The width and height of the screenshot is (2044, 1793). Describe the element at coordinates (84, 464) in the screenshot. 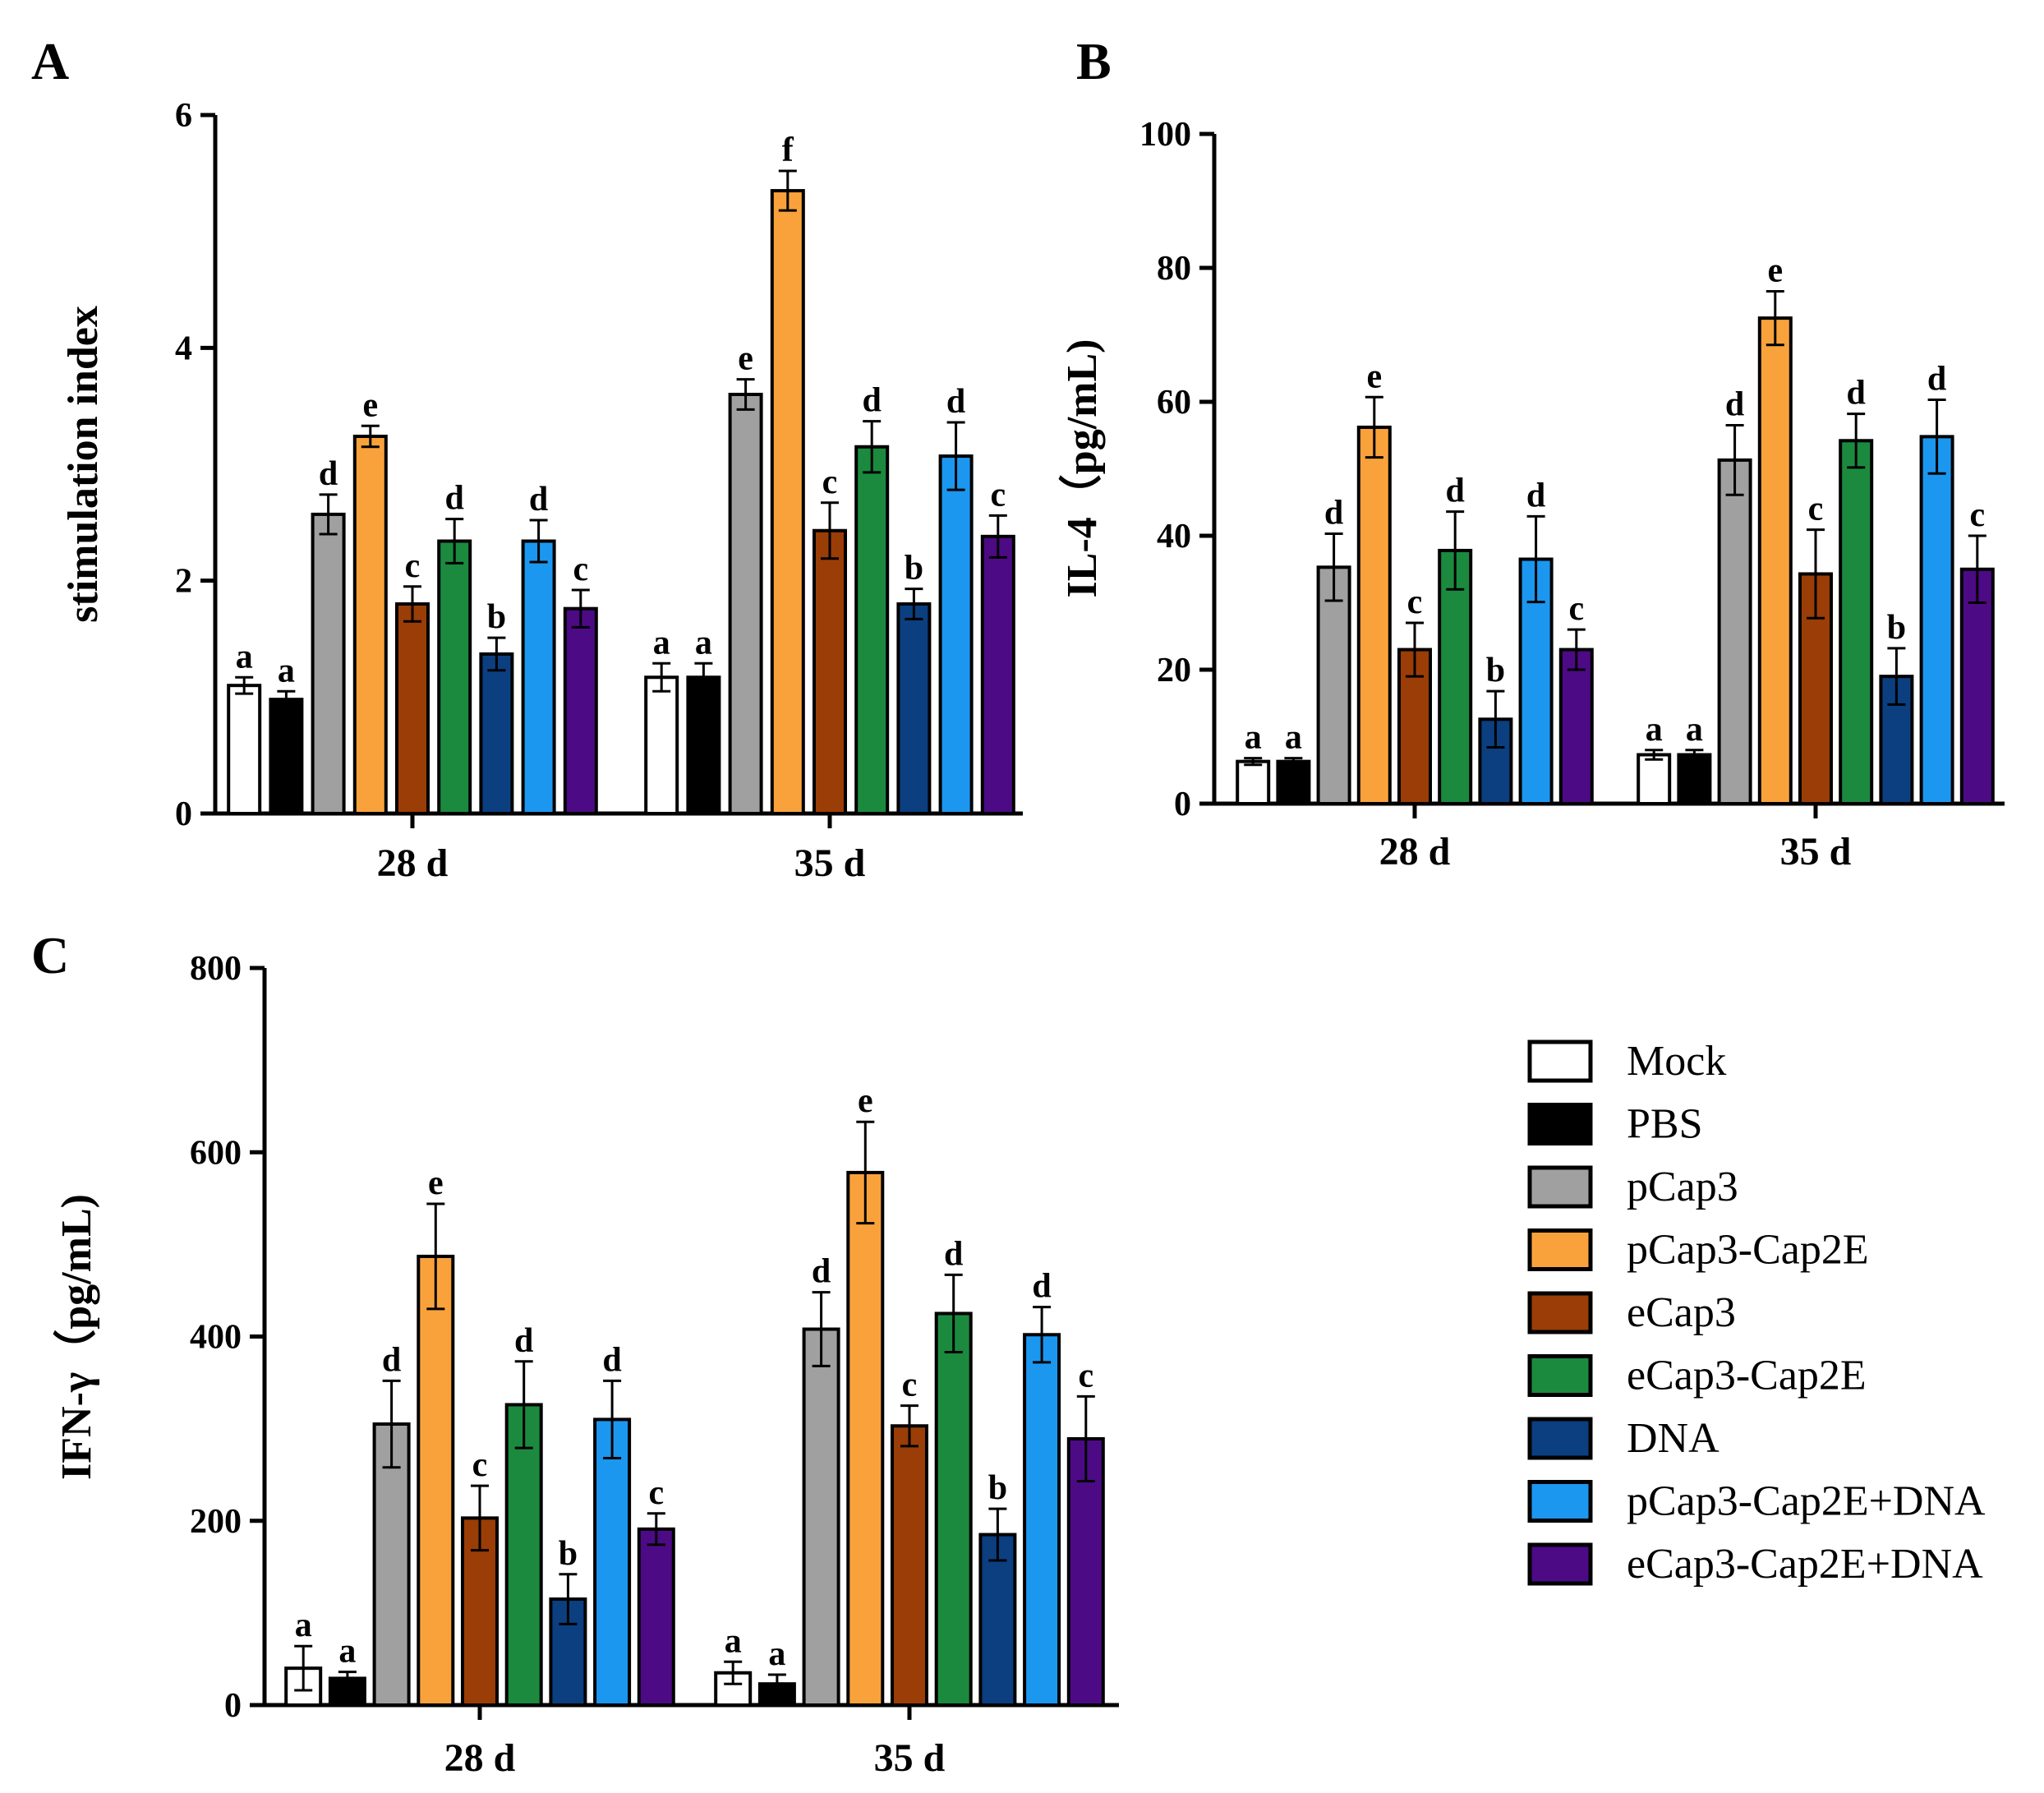

I see `panel-a-y-axis-label: stimulation index` at that location.